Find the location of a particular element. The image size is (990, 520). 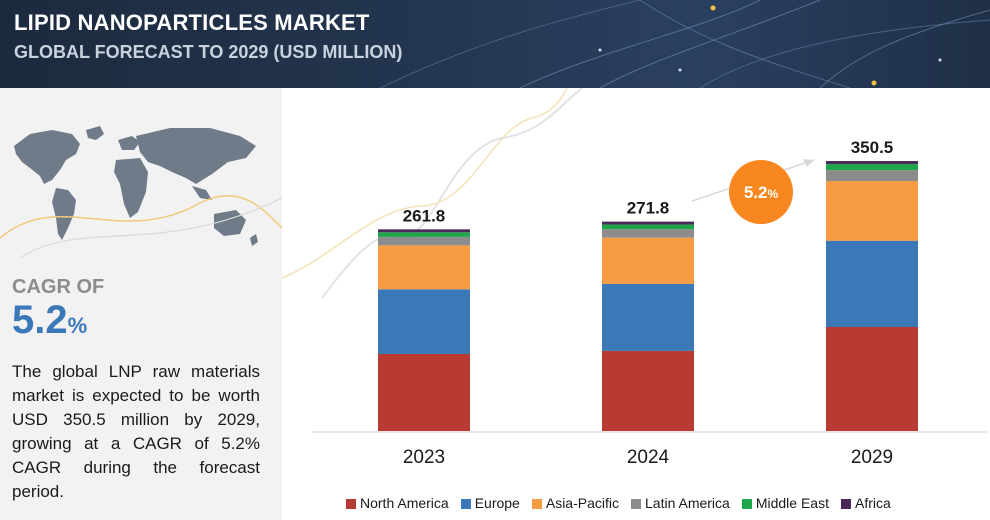

legend-item: North America is located at coordinates (397, 503).